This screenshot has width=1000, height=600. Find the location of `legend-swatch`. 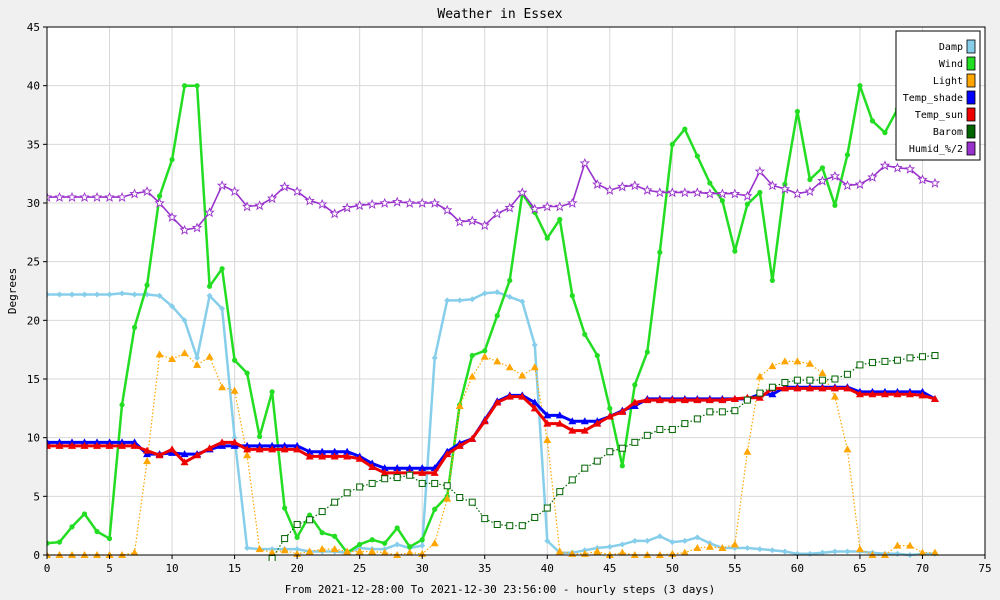

legend-swatch is located at coordinates (971, 131).